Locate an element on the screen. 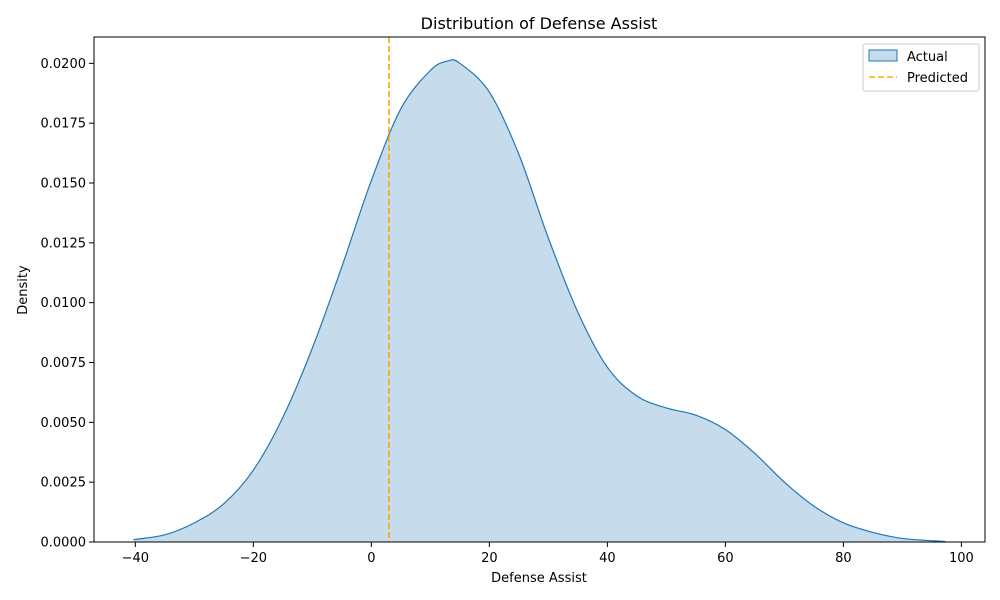 This screenshot has height=600, width=1000. y-tick-label: 0.0175 is located at coordinates (64, 124).